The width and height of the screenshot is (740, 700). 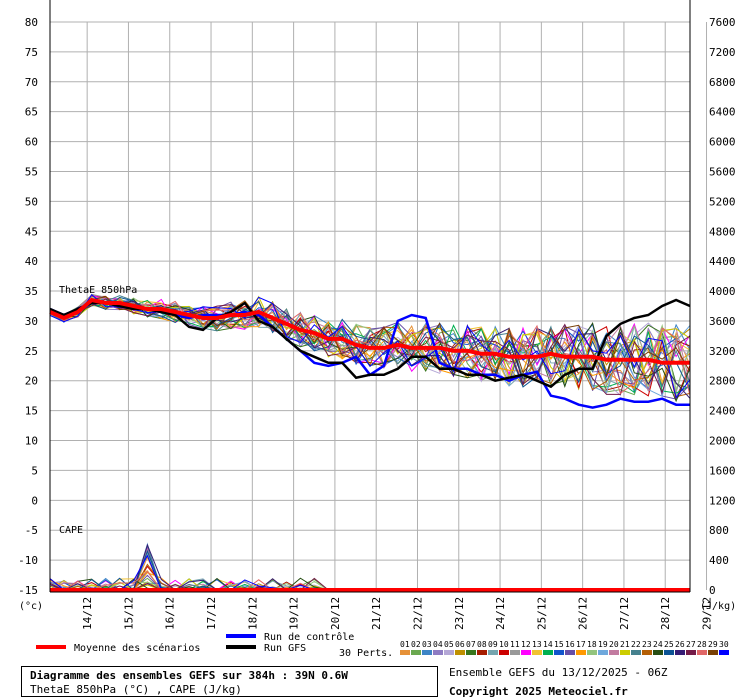 What do you see at coordinates (31, 291) in the screenshot?
I see `y-left-tick-label: 35` at bounding box center [31, 291].